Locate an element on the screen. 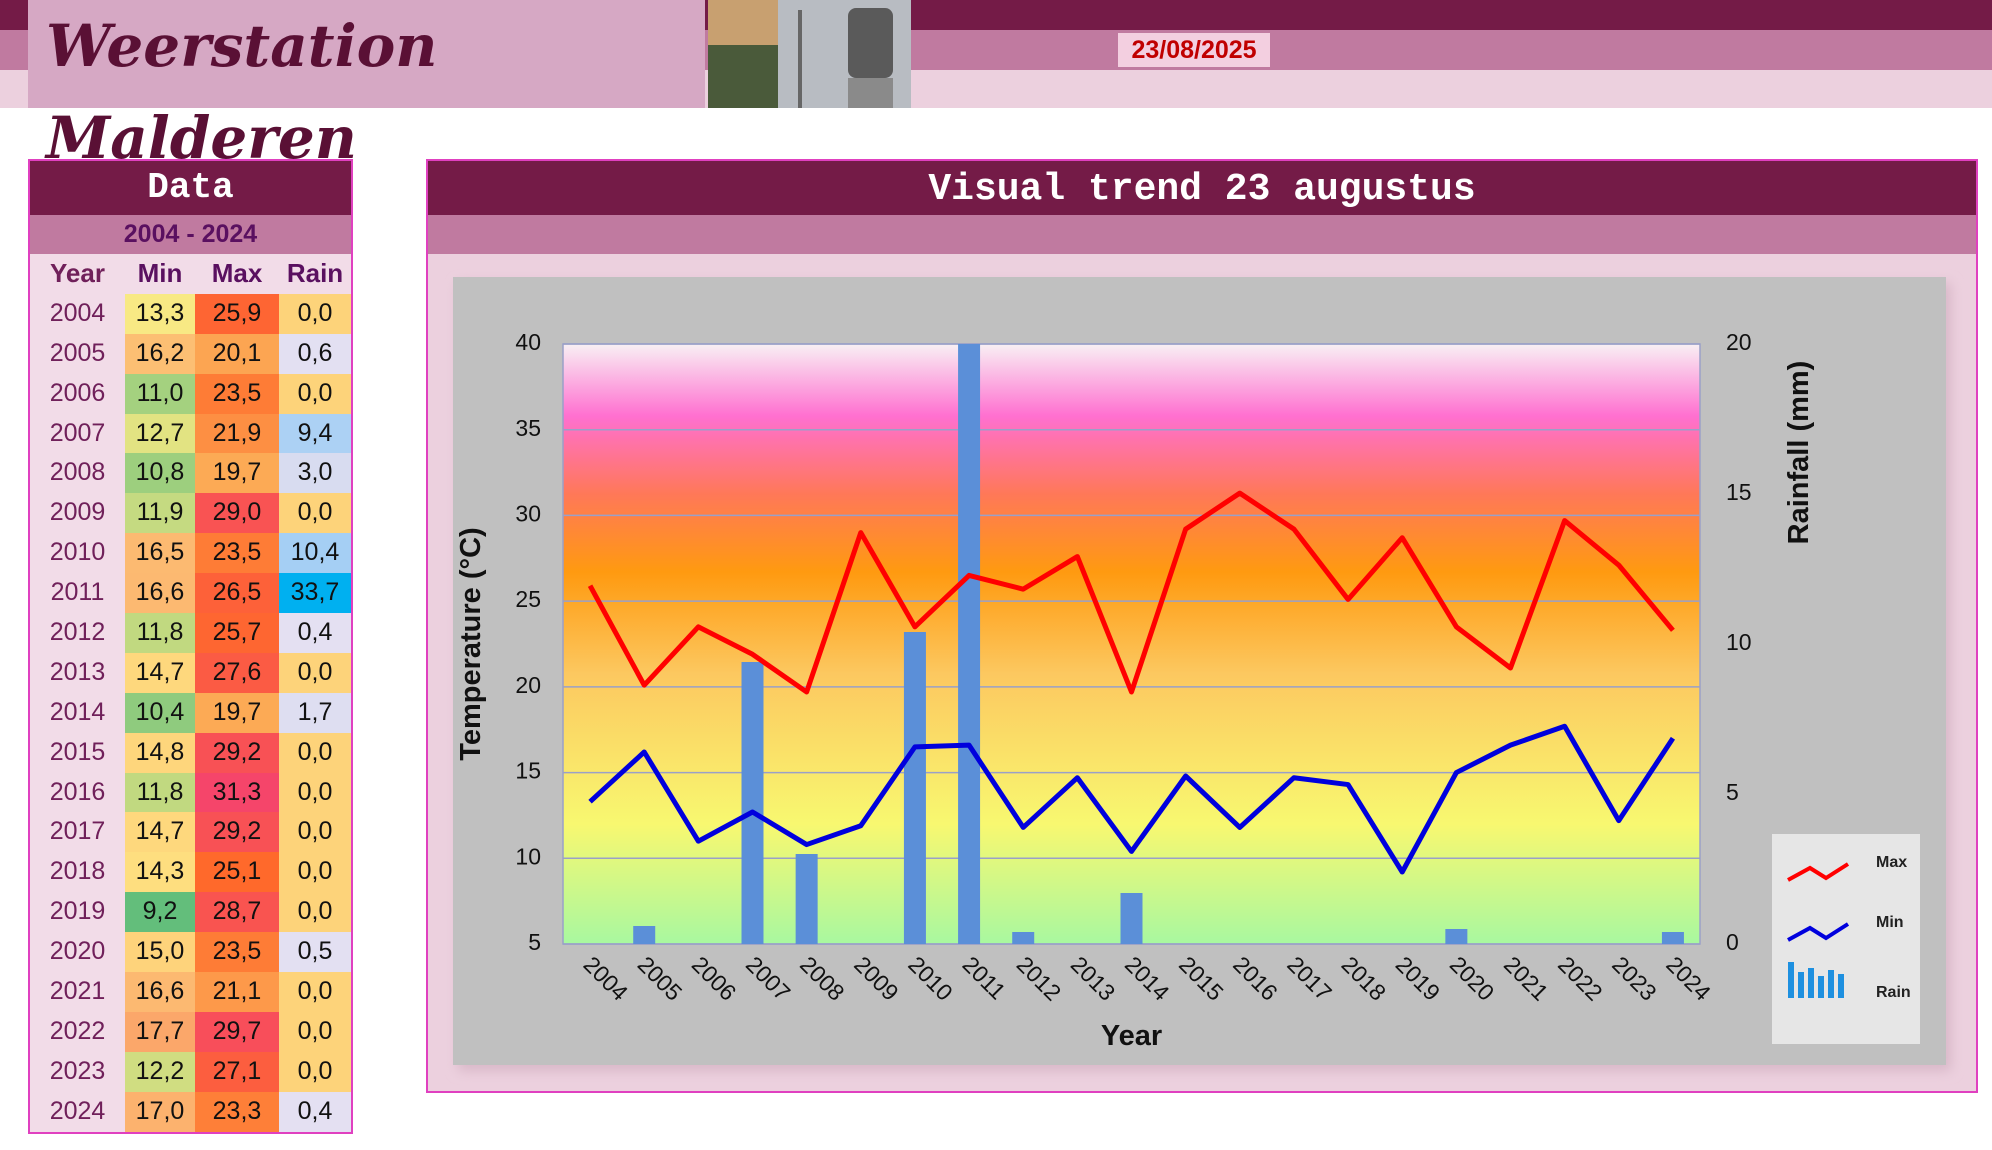 This screenshot has height=1150, width=1992. y2-tick-label: 5 is located at coordinates (1732, 792).